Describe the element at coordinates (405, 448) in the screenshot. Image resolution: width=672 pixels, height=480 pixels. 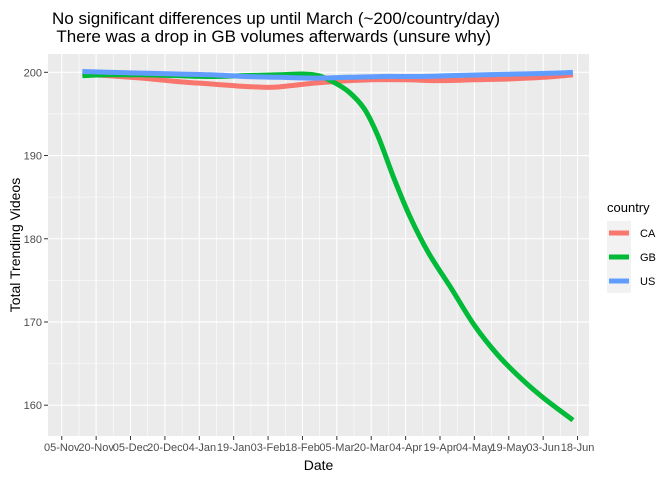
I see `x-tick-label: 04-Apr` at that location.